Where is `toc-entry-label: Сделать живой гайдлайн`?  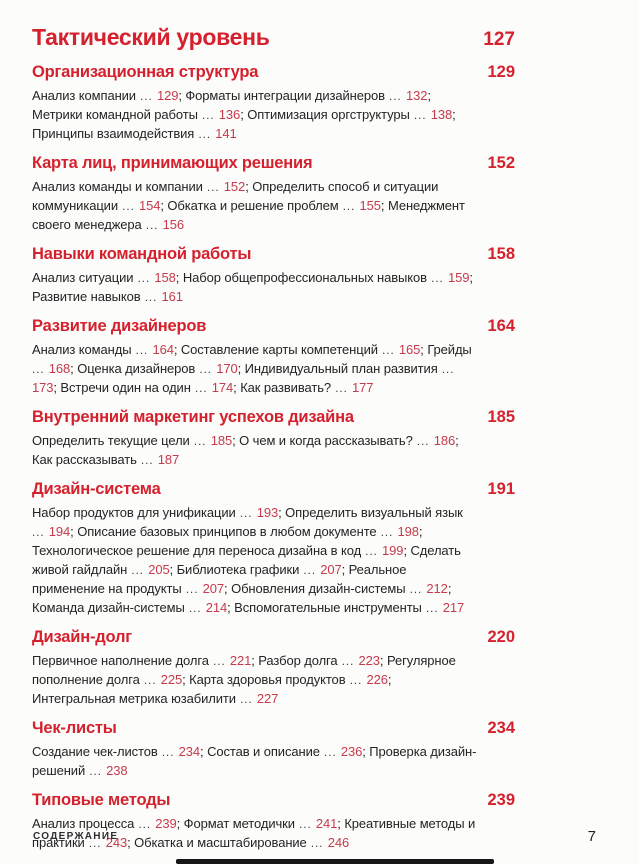
toc-entry-label: Сделать живой гайдлайн is located at coordinates (246, 560).